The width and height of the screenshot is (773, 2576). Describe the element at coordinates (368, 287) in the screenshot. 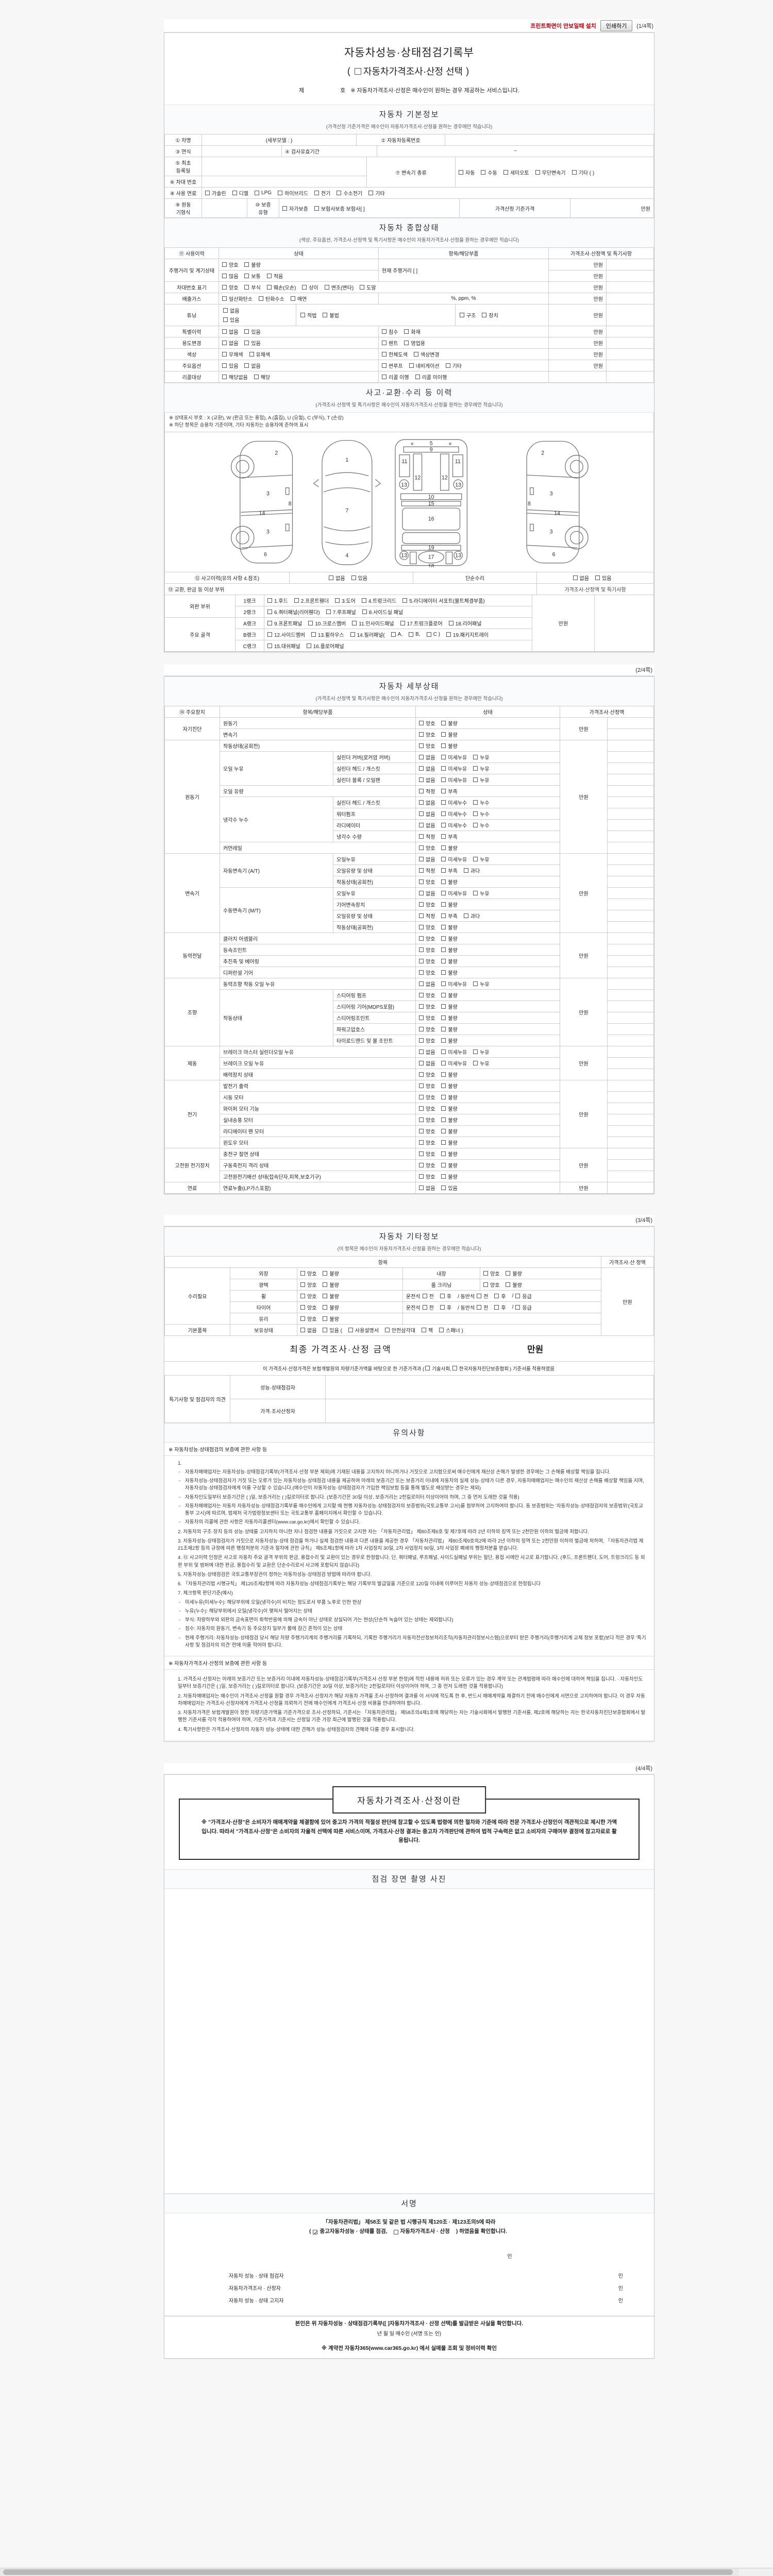

I see `checkbox-option: 도말` at that location.